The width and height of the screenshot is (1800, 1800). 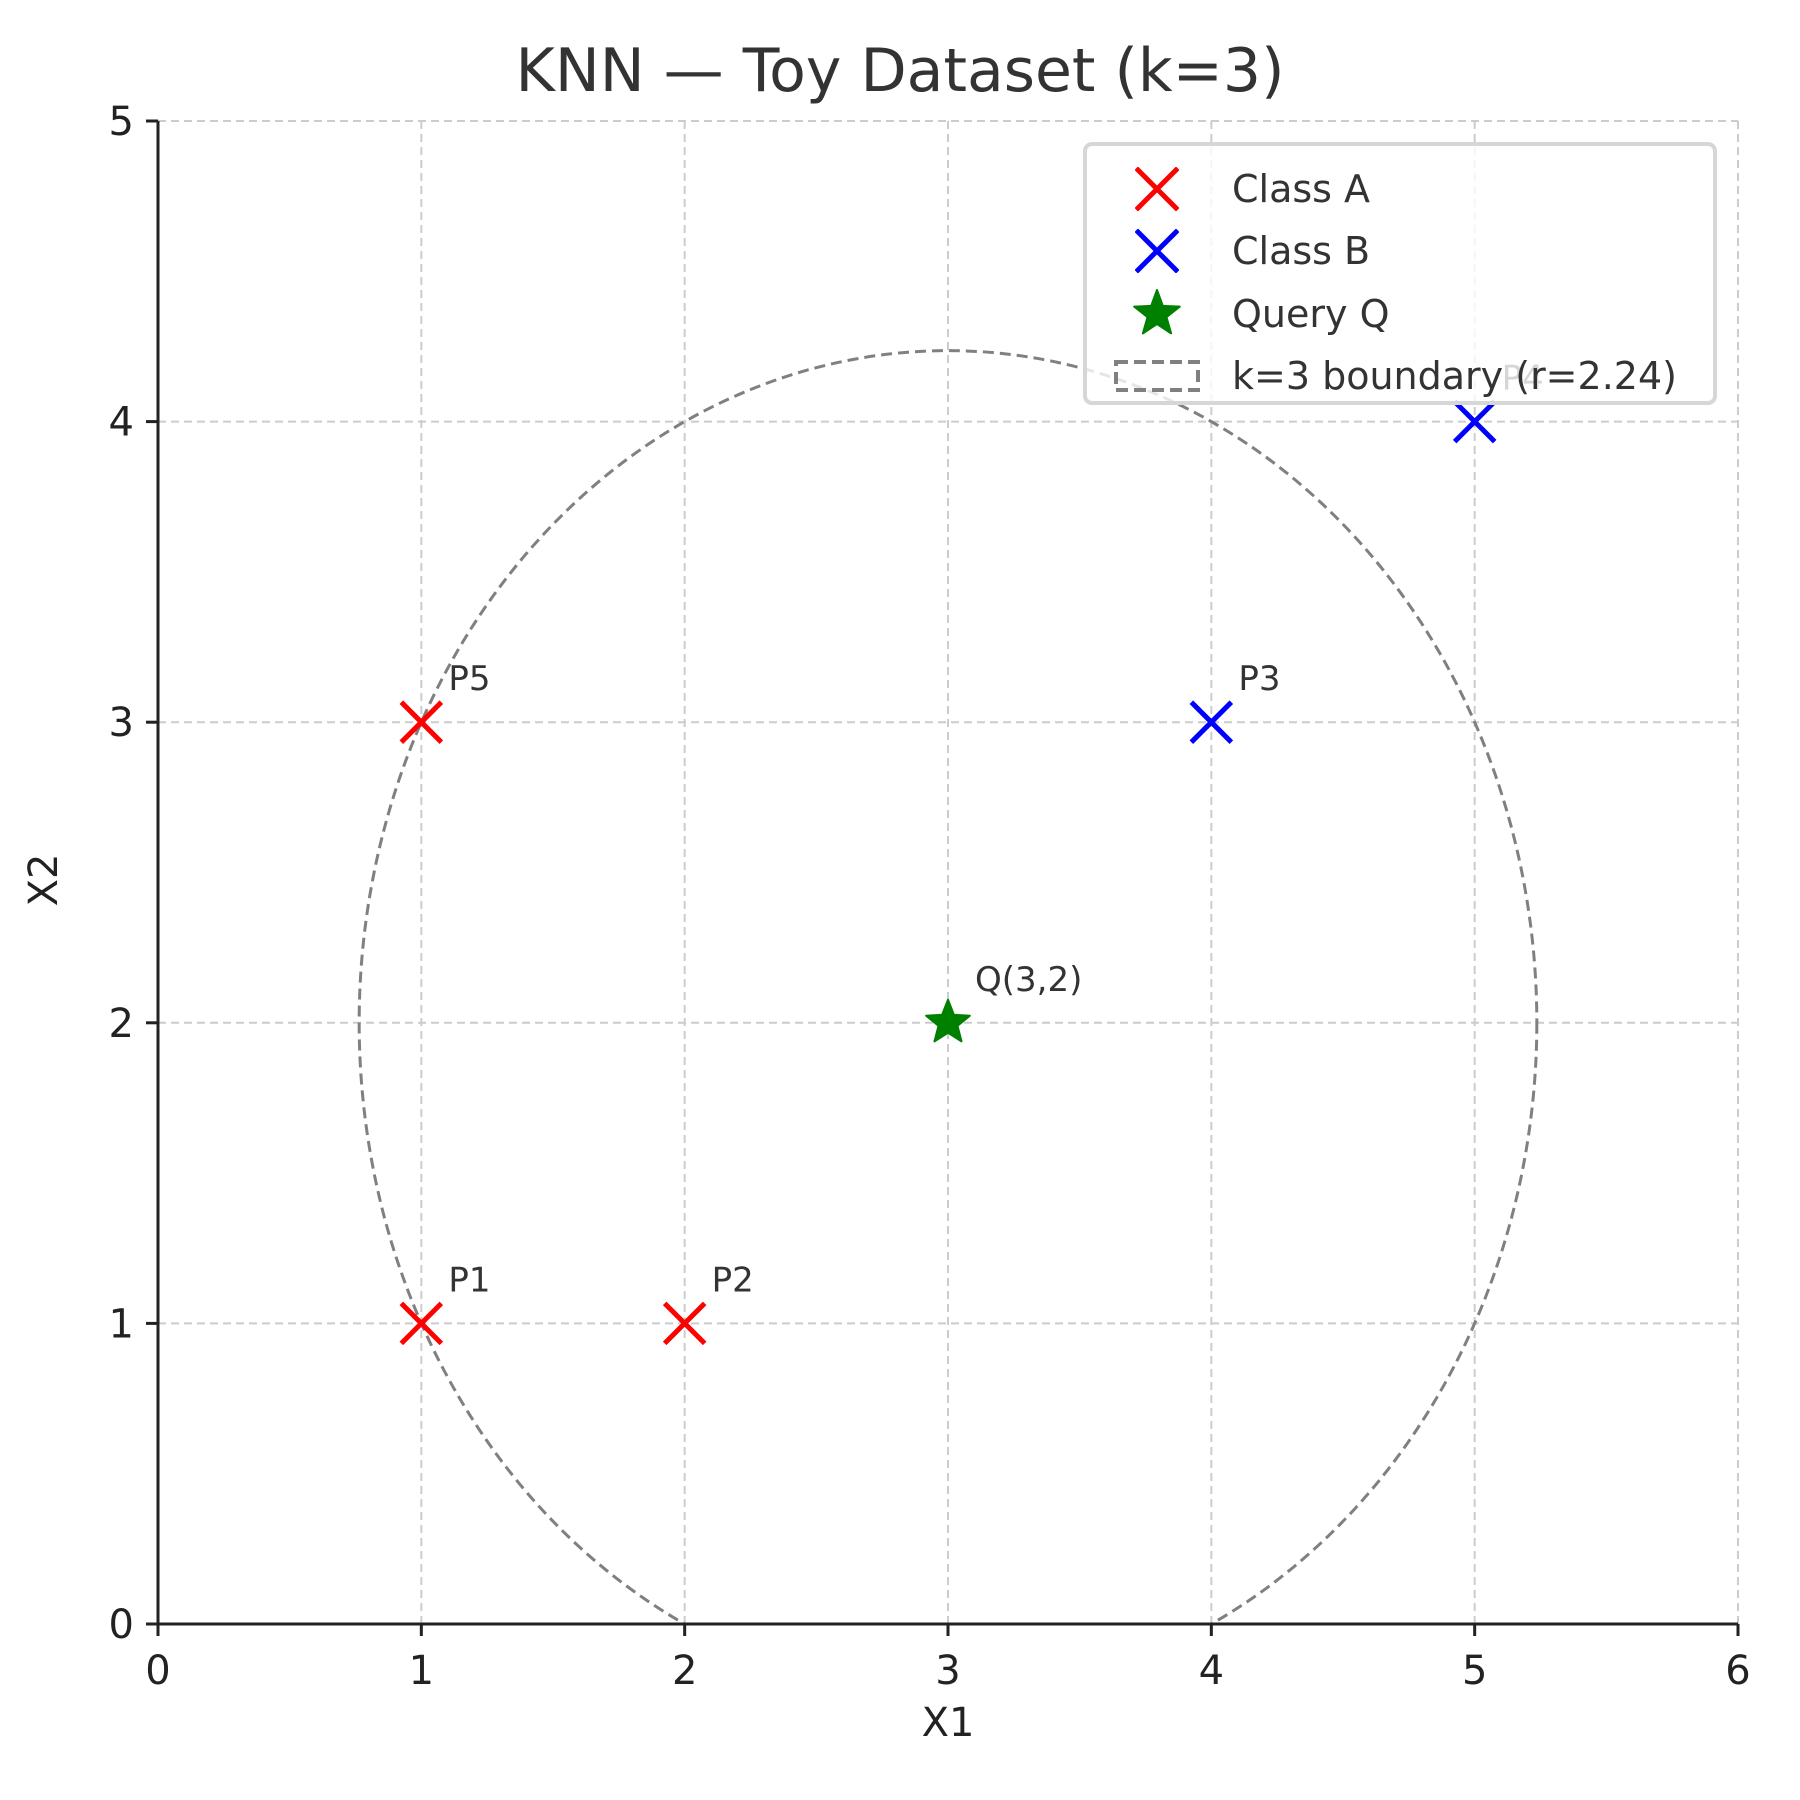 I want to click on y-tick-label: 5, so click(x=121, y=122).